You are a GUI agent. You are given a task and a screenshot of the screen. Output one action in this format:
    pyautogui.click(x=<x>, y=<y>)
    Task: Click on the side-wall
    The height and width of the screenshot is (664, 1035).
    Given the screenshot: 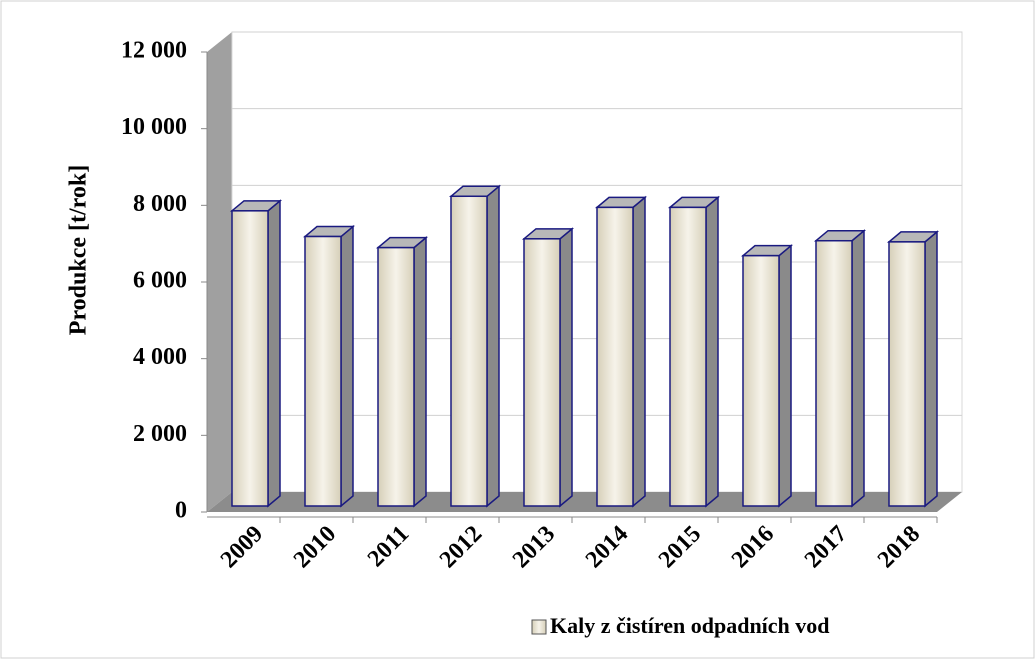 What is the action you would take?
    pyautogui.click(x=219, y=272)
    